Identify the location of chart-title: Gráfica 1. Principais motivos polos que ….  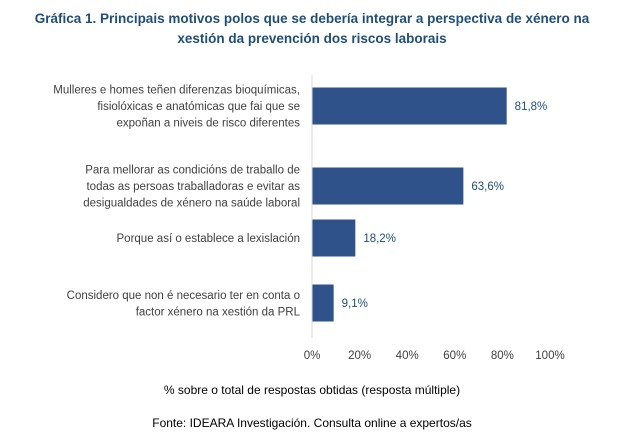
(312, 29).